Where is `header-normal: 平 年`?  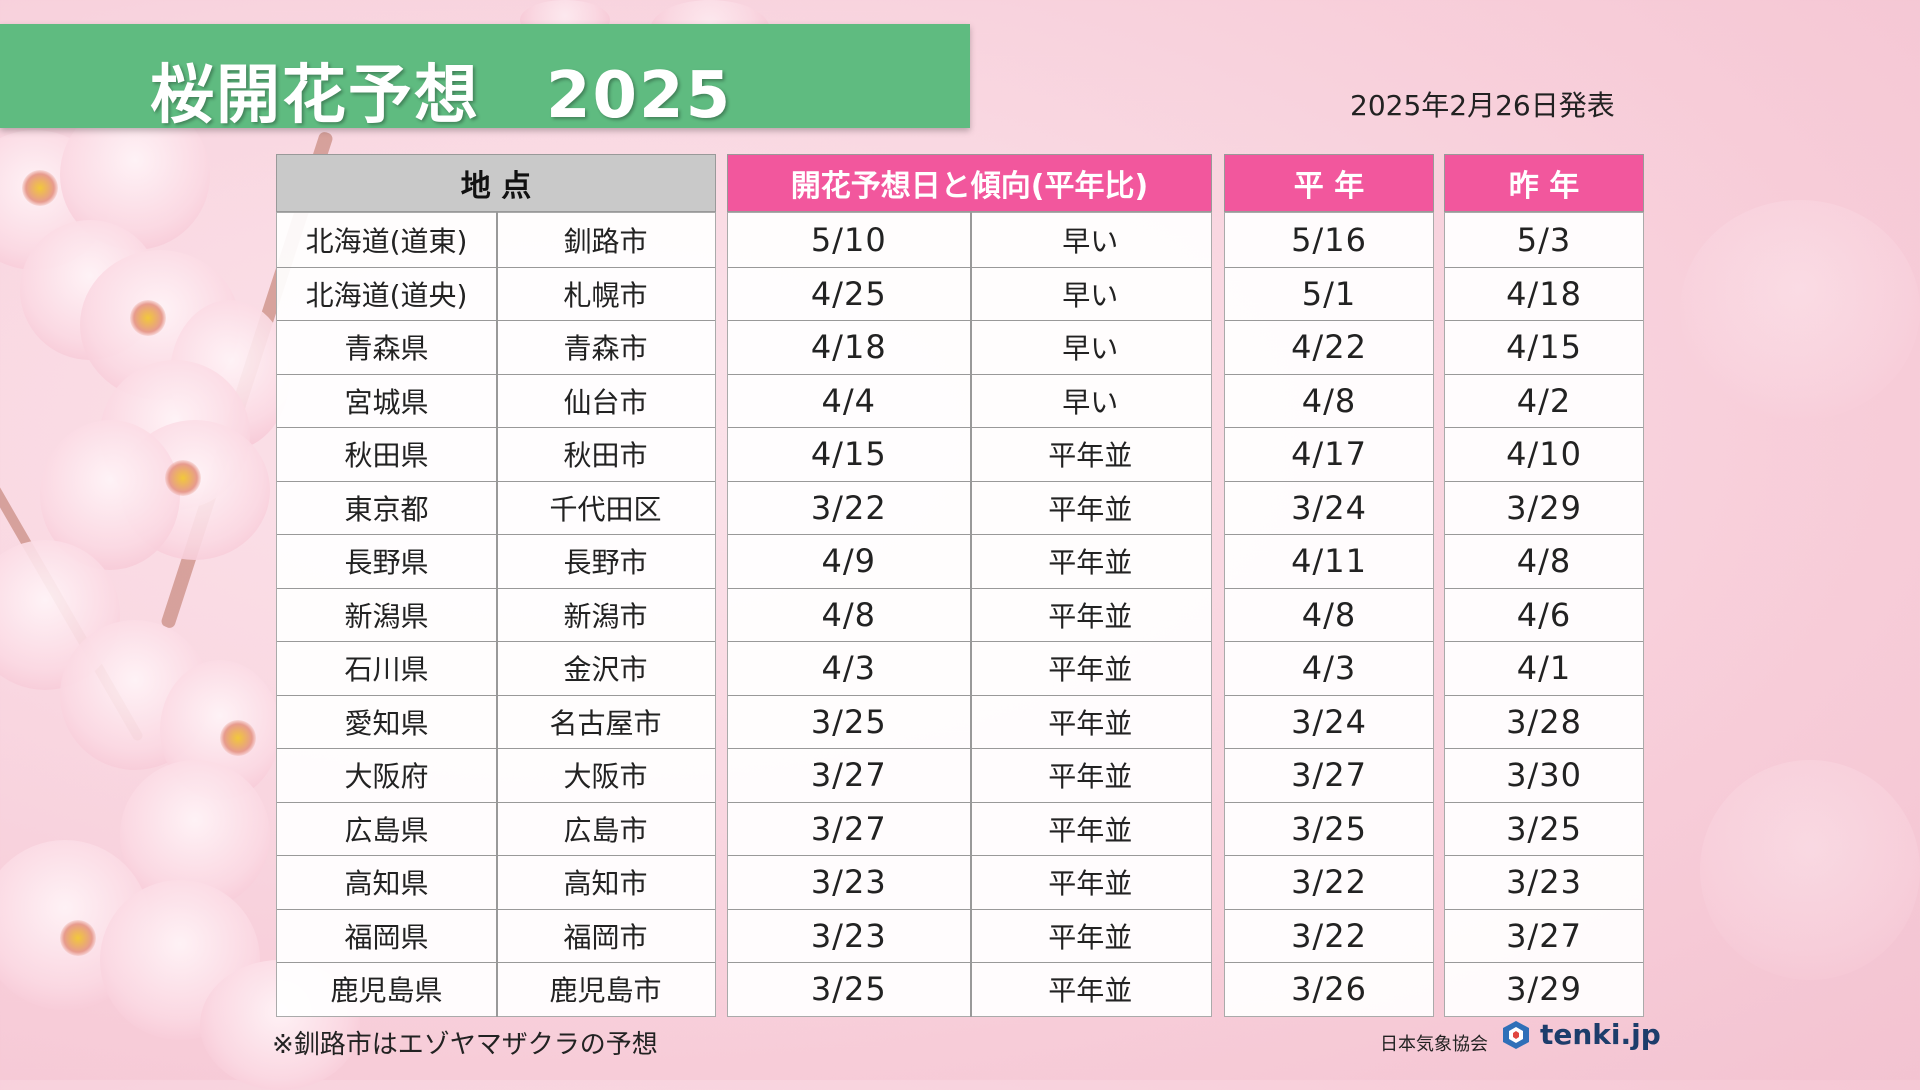
header-normal: 平 年 is located at coordinates (1329, 183).